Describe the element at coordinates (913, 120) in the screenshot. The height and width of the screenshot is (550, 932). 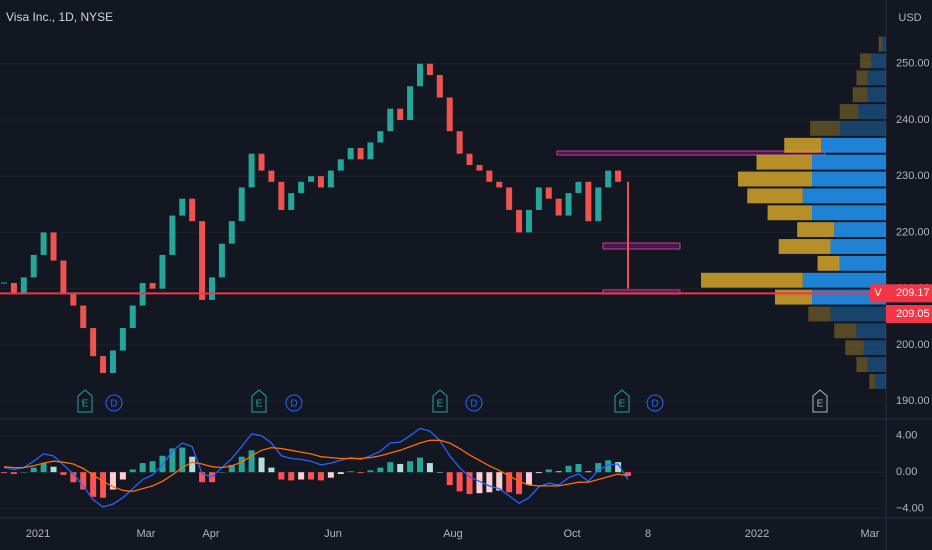
I see `y-tick-label: 240.00` at that location.